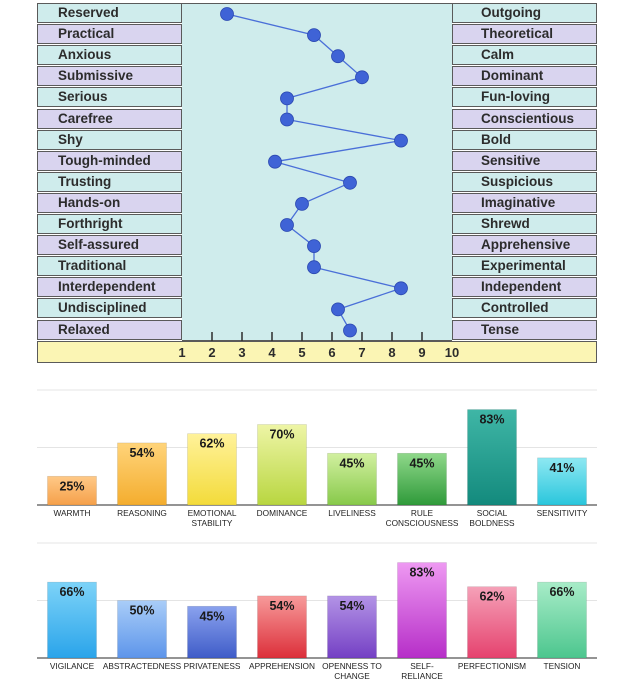 Image resolution: width=617 pixels, height=687 pixels. Describe the element at coordinates (352, 666) in the screenshot. I see `bar-category-label: OPENNESS TO` at that location.